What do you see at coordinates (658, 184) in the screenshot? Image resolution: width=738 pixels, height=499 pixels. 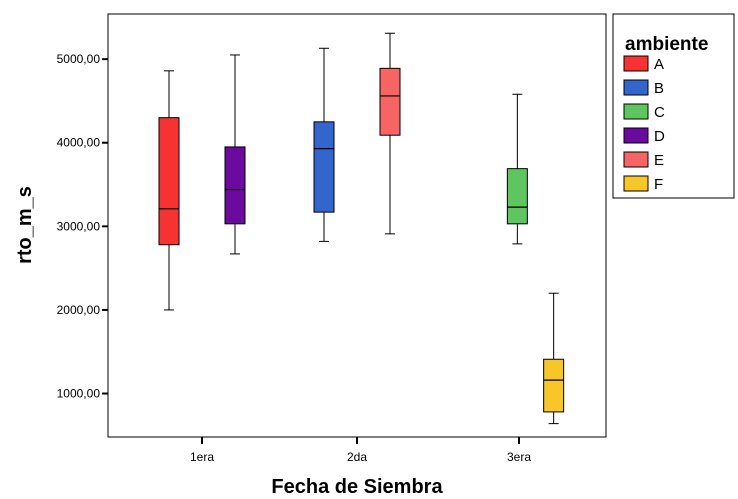 I see `legend-label: F` at bounding box center [658, 184].